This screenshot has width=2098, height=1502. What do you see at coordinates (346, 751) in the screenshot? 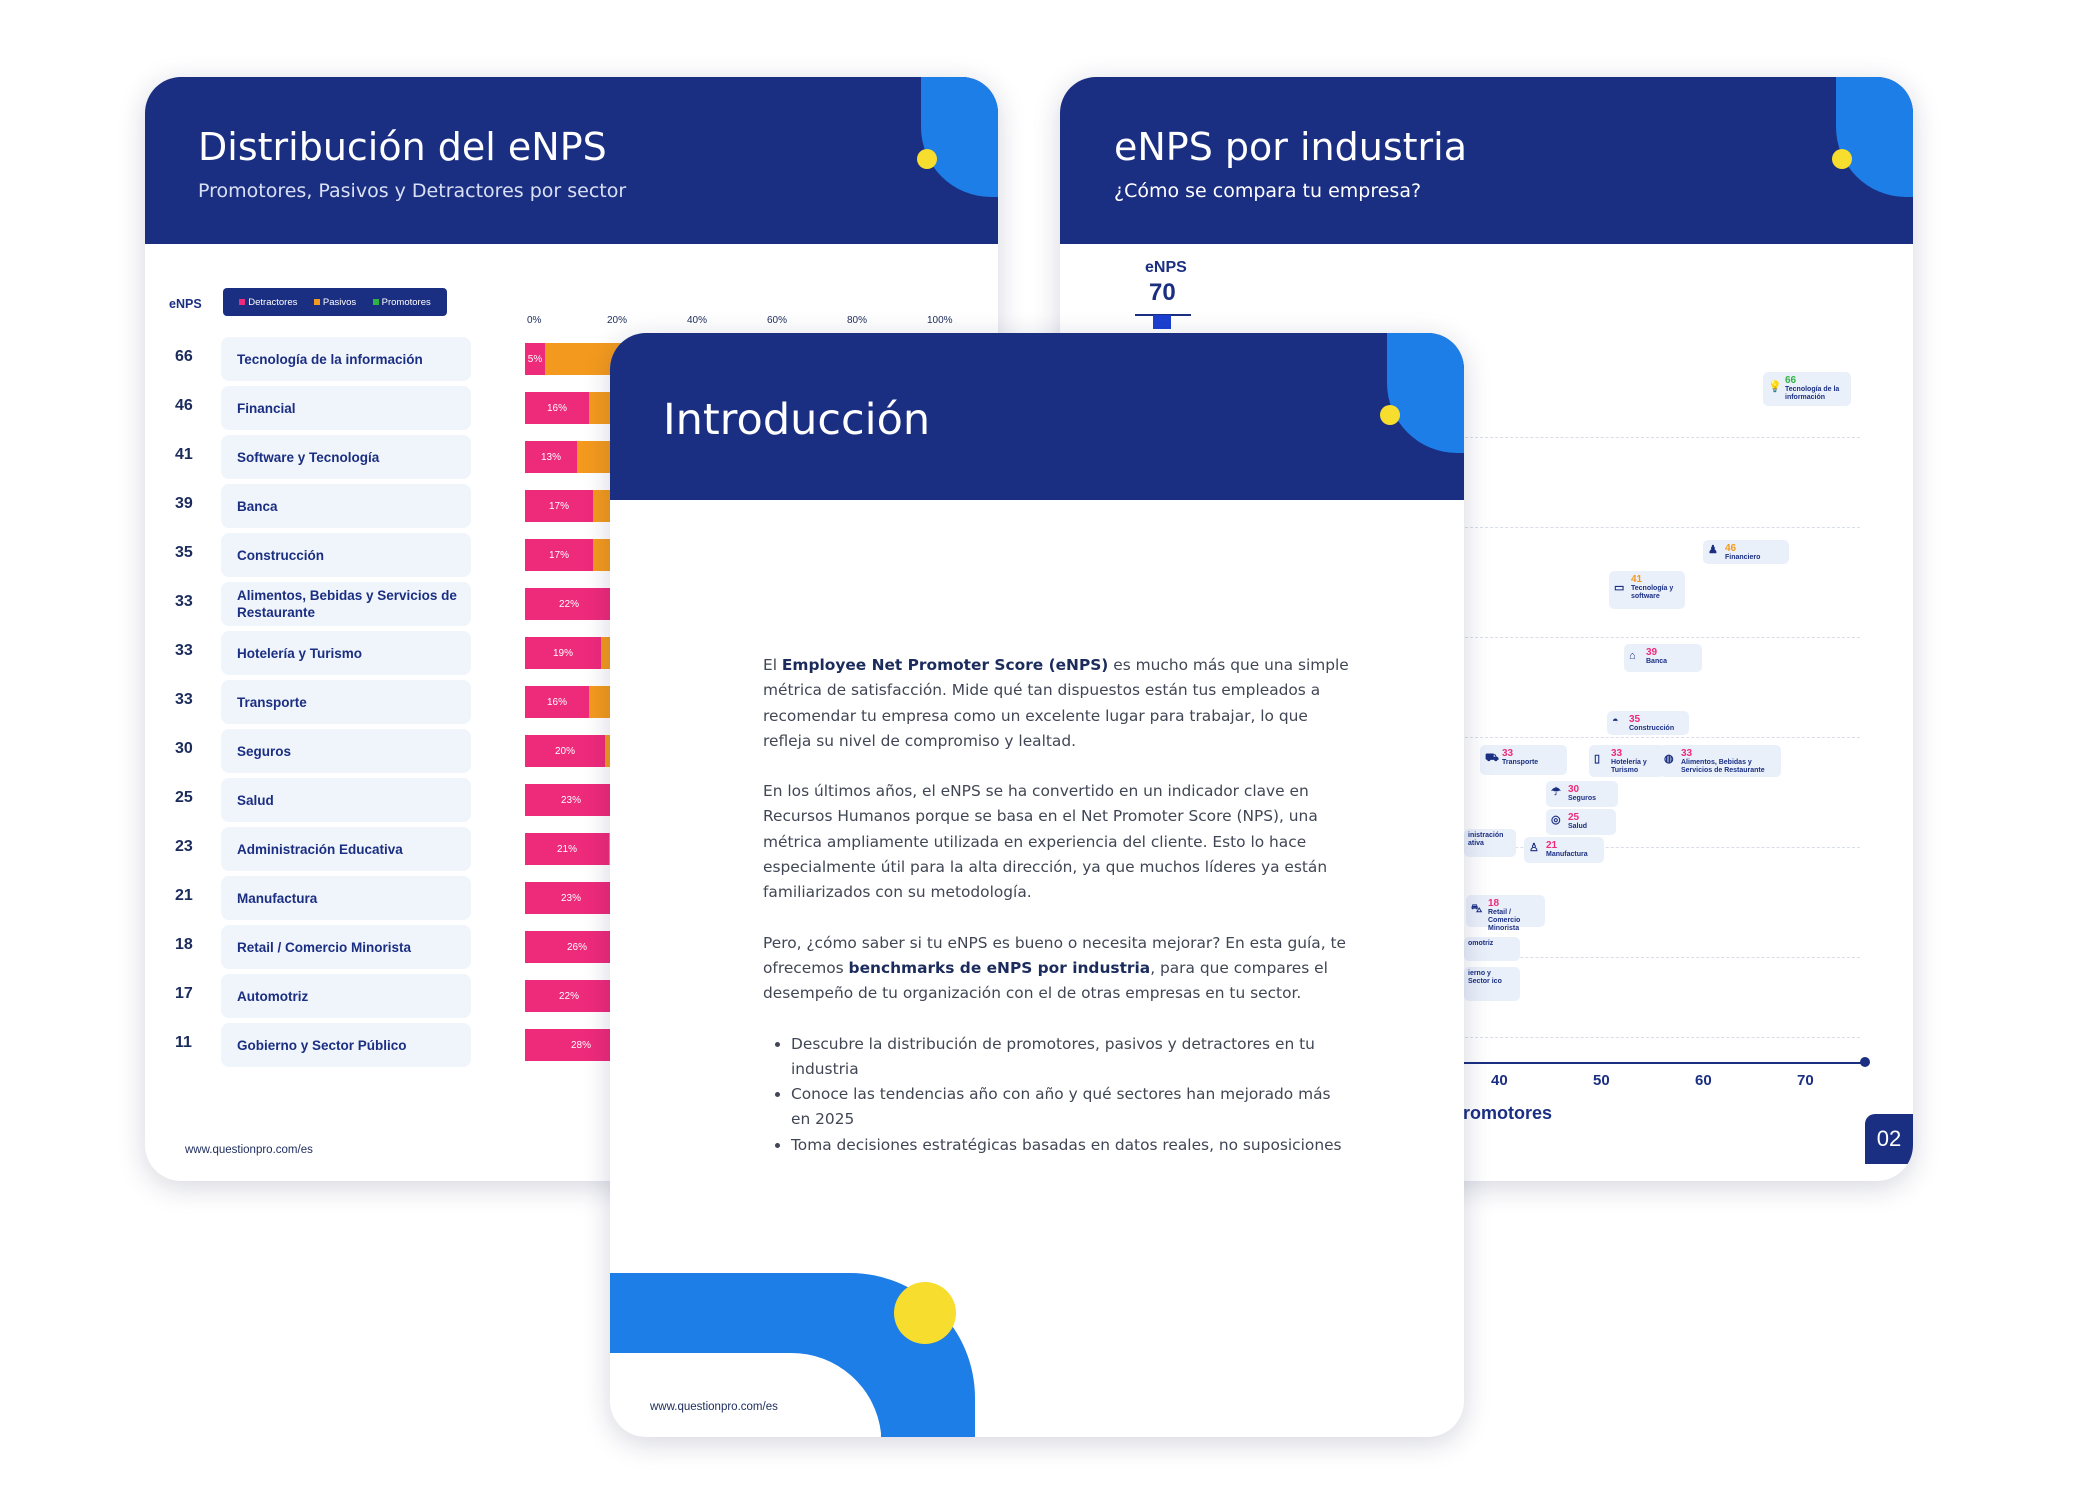
I see `row-industry-label: Seguros` at bounding box center [346, 751].